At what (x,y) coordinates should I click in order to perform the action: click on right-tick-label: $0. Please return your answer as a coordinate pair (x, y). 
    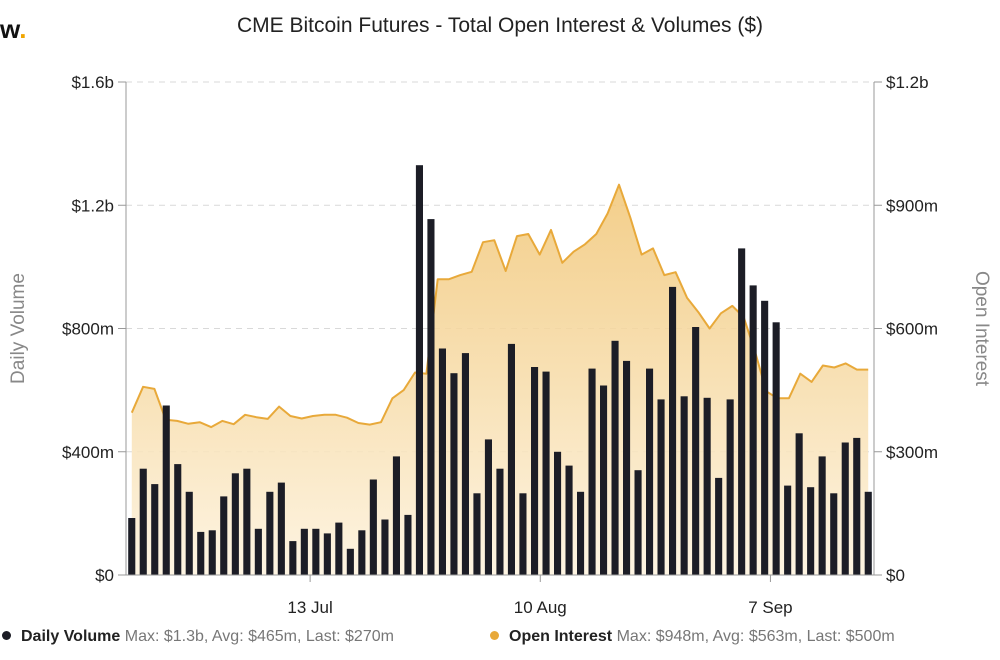
    Looking at the image, I should click on (895, 575).